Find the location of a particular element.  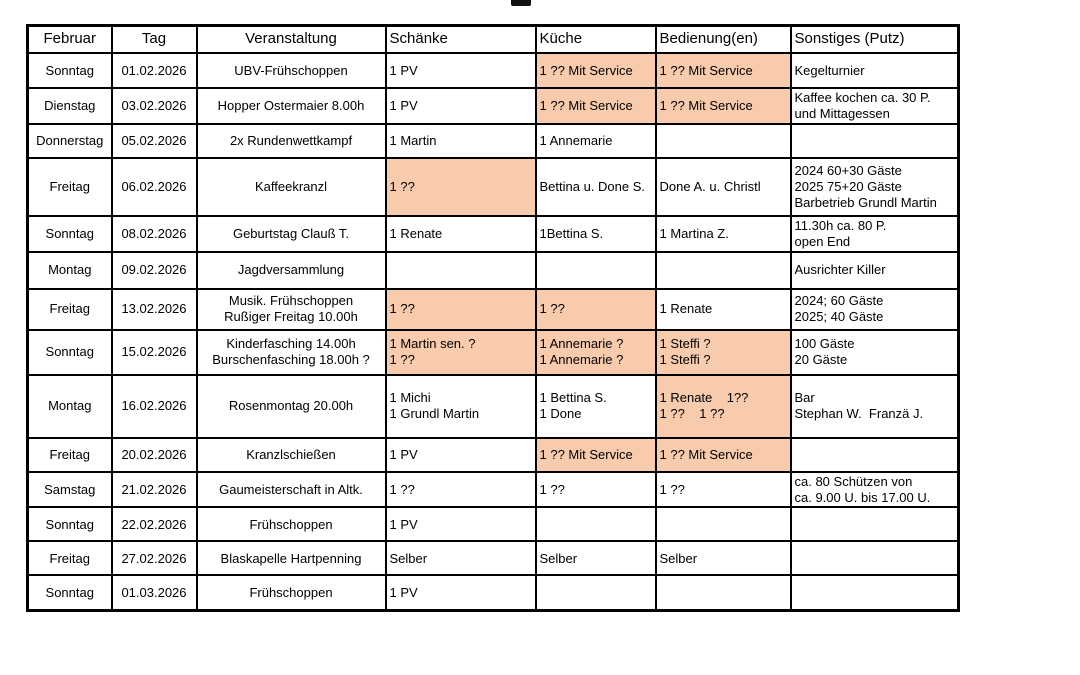

cell-date: 20.02.2026 is located at coordinates (154, 454).